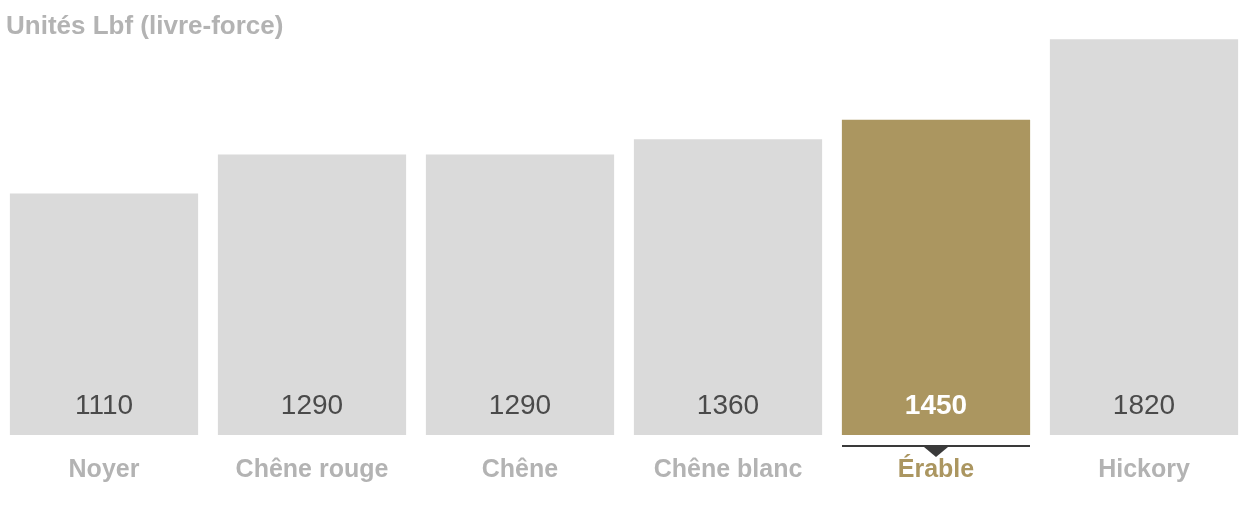  What do you see at coordinates (728, 404) in the screenshot?
I see `data-label: 1360` at bounding box center [728, 404].